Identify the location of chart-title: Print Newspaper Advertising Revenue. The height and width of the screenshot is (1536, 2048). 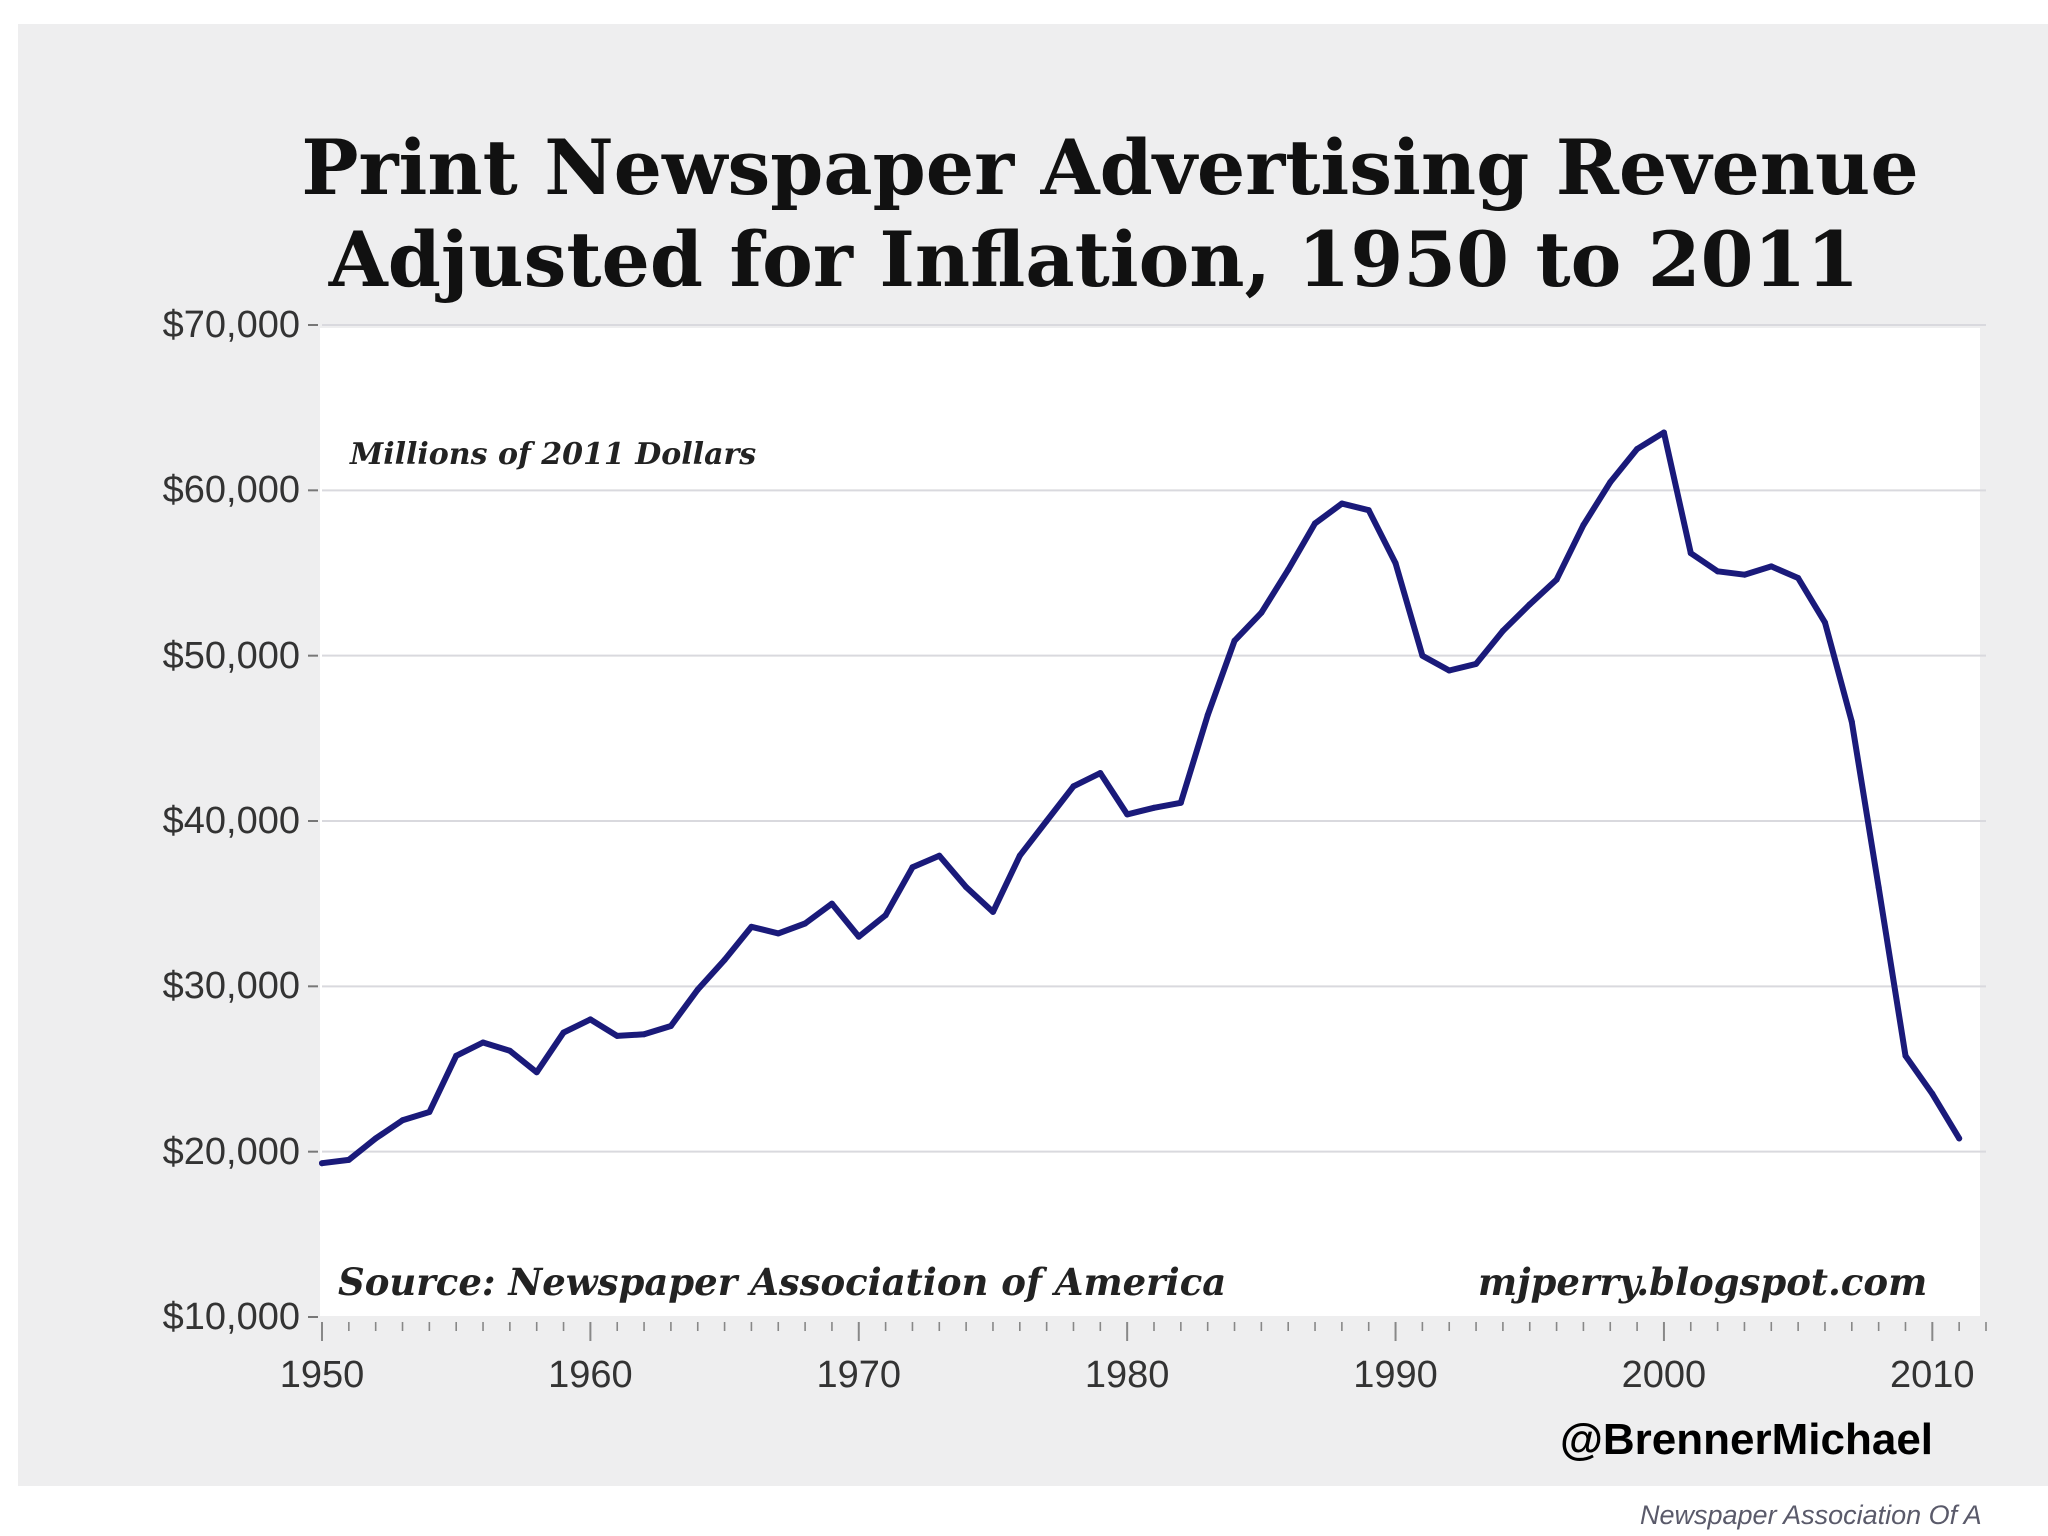
(1110, 167).